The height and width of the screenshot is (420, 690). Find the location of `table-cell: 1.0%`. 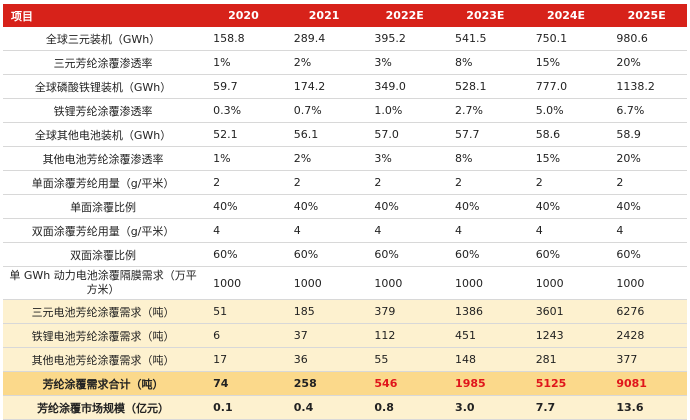

table-cell: 1.0% is located at coordinates (405, 110).